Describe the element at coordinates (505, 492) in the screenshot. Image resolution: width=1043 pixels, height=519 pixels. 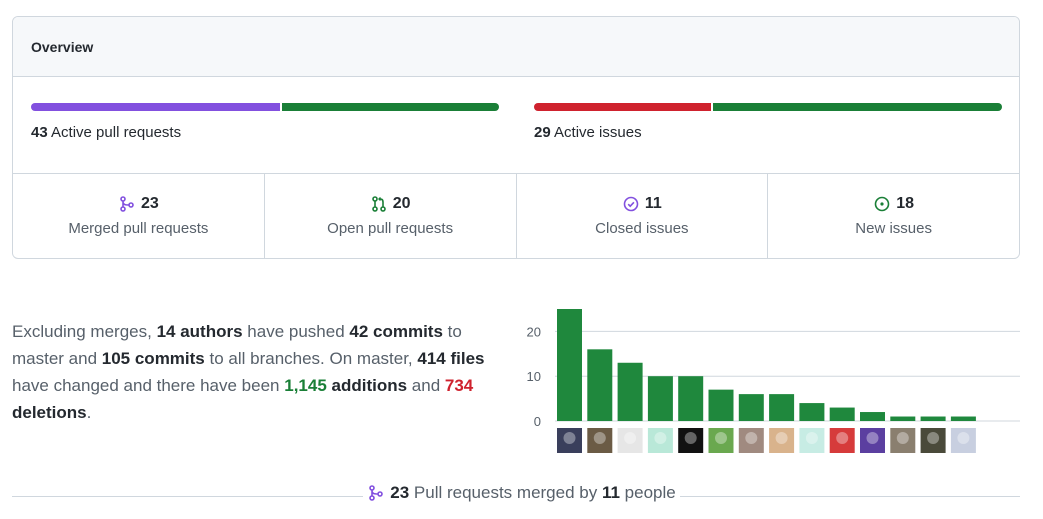
I see `footer-text: Pull requests merged by` at that location.